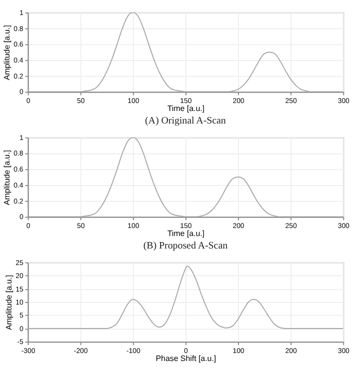 This screenshot has width=358, height=372. Describe the element at coordinates (186, 359) in the screenshot. I see `x-axis-title: Phase Shift [a.u.]` at that location.